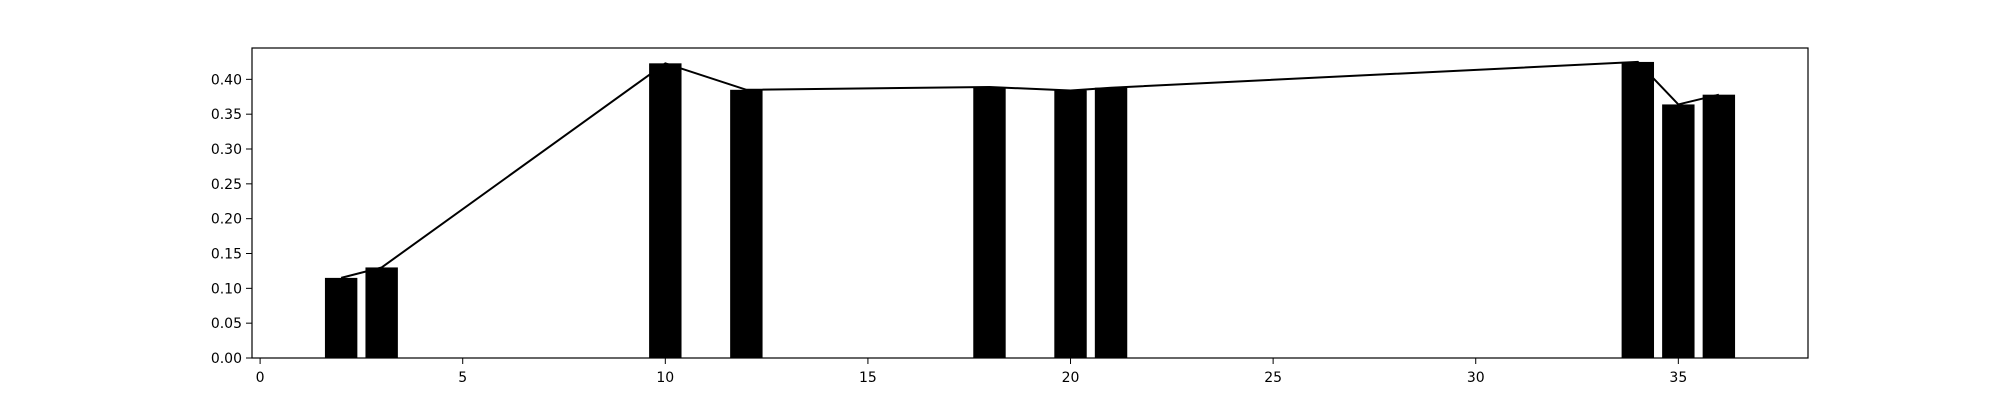 The image size is (2000, 400). I want to click on x-tick-label: 10, so click(665, 378).